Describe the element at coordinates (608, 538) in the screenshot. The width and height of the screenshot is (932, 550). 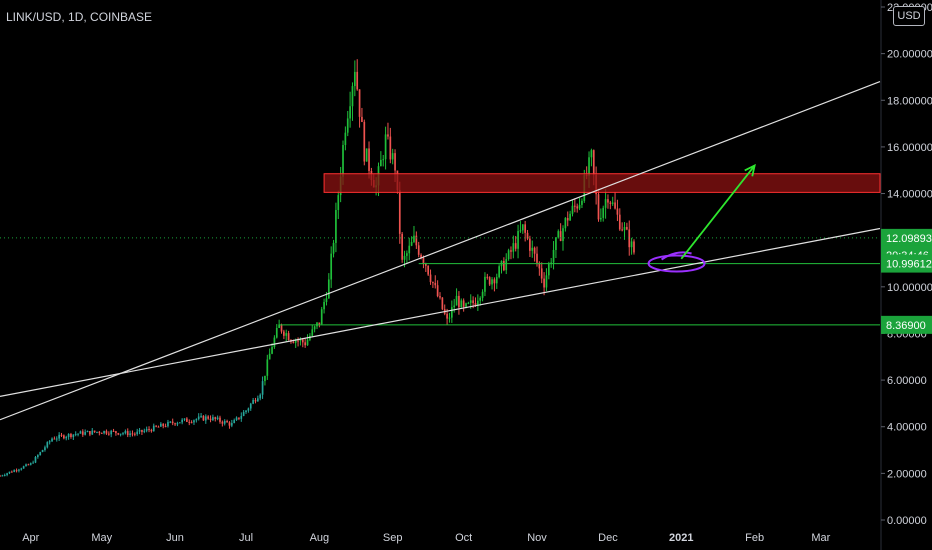
I see `time-tick-label: Dec` at that location.